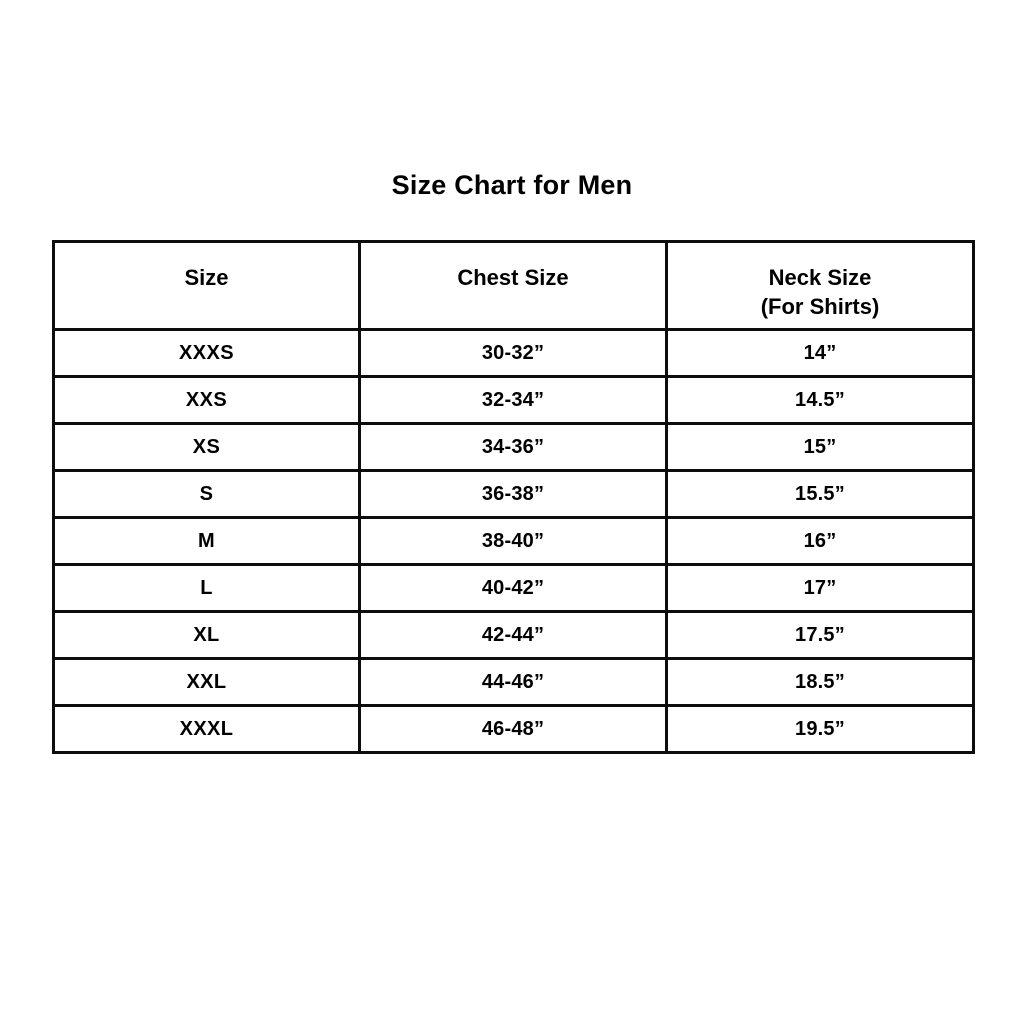 The width and height of the screenshot is (1024, 1024). I want to click on table-row: S 36-38” 15.5”, so click(513, 494).